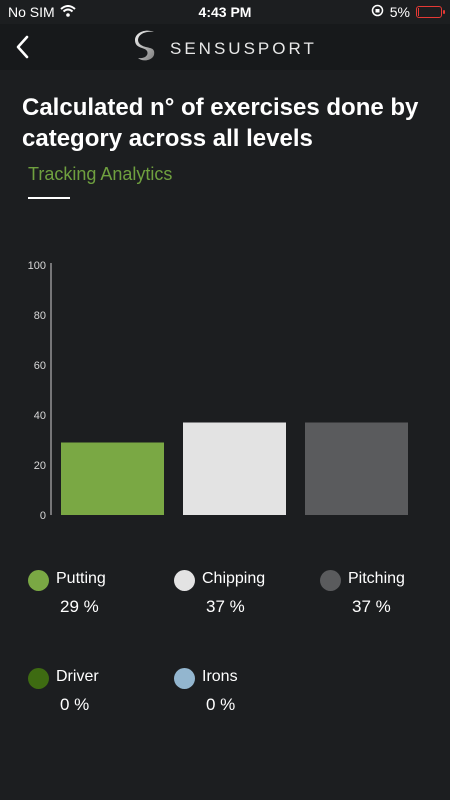 This screenshot has width=450, height=800. Describe the element at coordinates (239, 593) in the screenshot. I see `legend-item-chipping: Chipping 37 %` at that location.